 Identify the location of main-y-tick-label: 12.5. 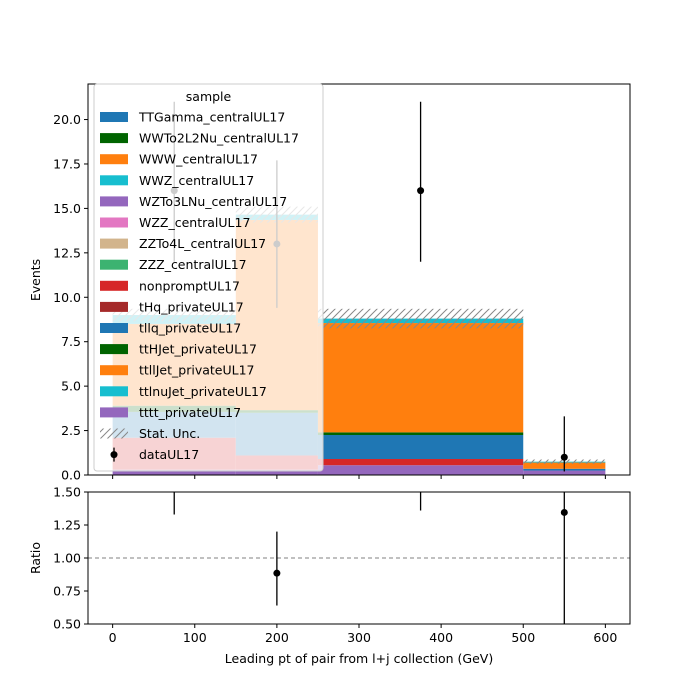
(67, 252).